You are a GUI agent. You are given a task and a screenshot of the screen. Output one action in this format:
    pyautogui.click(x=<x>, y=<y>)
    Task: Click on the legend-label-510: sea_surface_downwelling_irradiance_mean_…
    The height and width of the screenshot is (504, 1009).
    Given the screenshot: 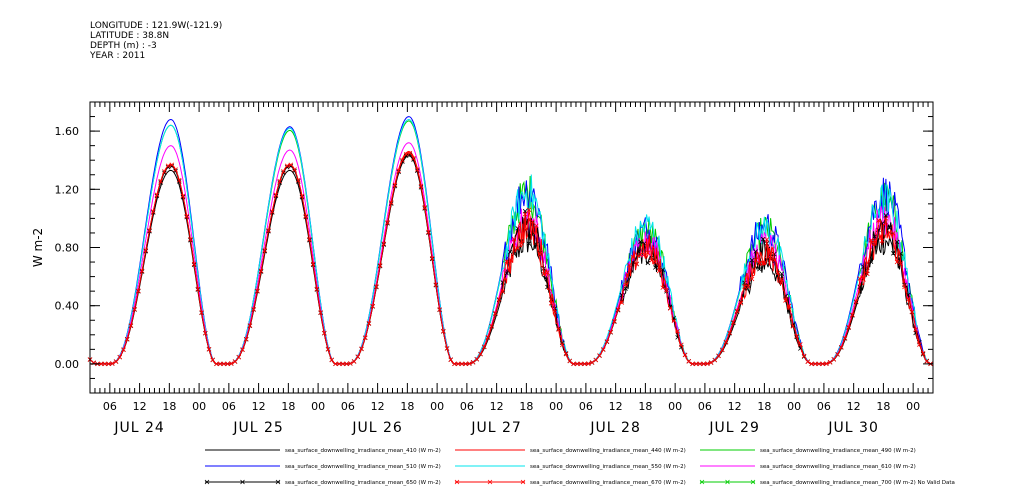 What is the action you would take?
    pyautogui.click(x=363, y=467)
    